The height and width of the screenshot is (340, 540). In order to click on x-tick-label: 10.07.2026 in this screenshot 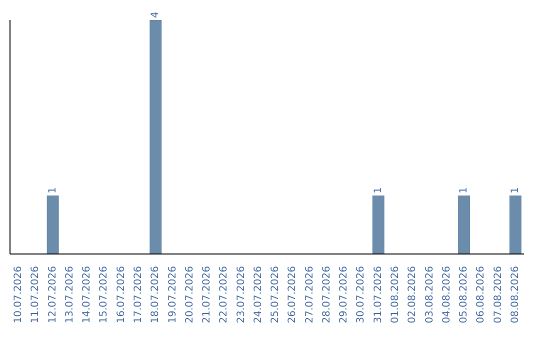, I will do `click(18, 295)`.